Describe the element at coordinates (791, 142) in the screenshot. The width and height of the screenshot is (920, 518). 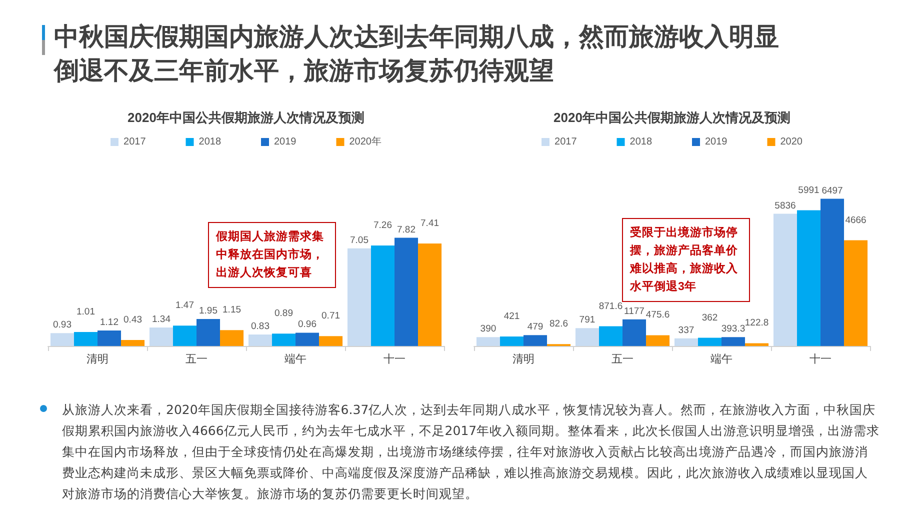
I see `legend-label: 2020` at that location.